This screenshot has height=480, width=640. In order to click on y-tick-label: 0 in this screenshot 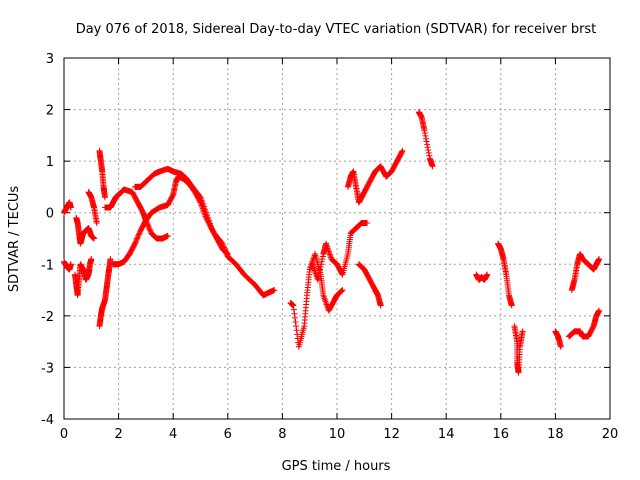, I will do `click(50, 214)`.